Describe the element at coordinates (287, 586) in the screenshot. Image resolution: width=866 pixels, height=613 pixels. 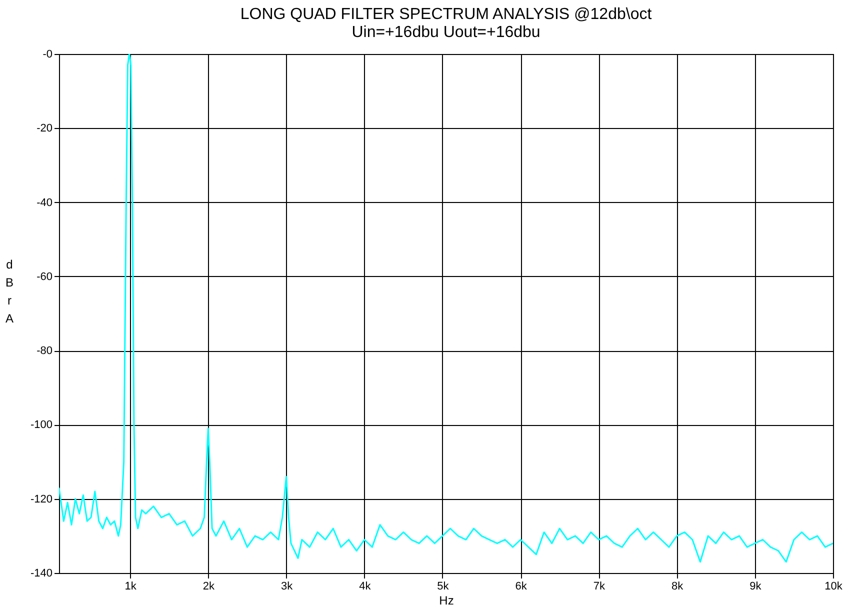
I see `x-tick-label: 3k` at that location.